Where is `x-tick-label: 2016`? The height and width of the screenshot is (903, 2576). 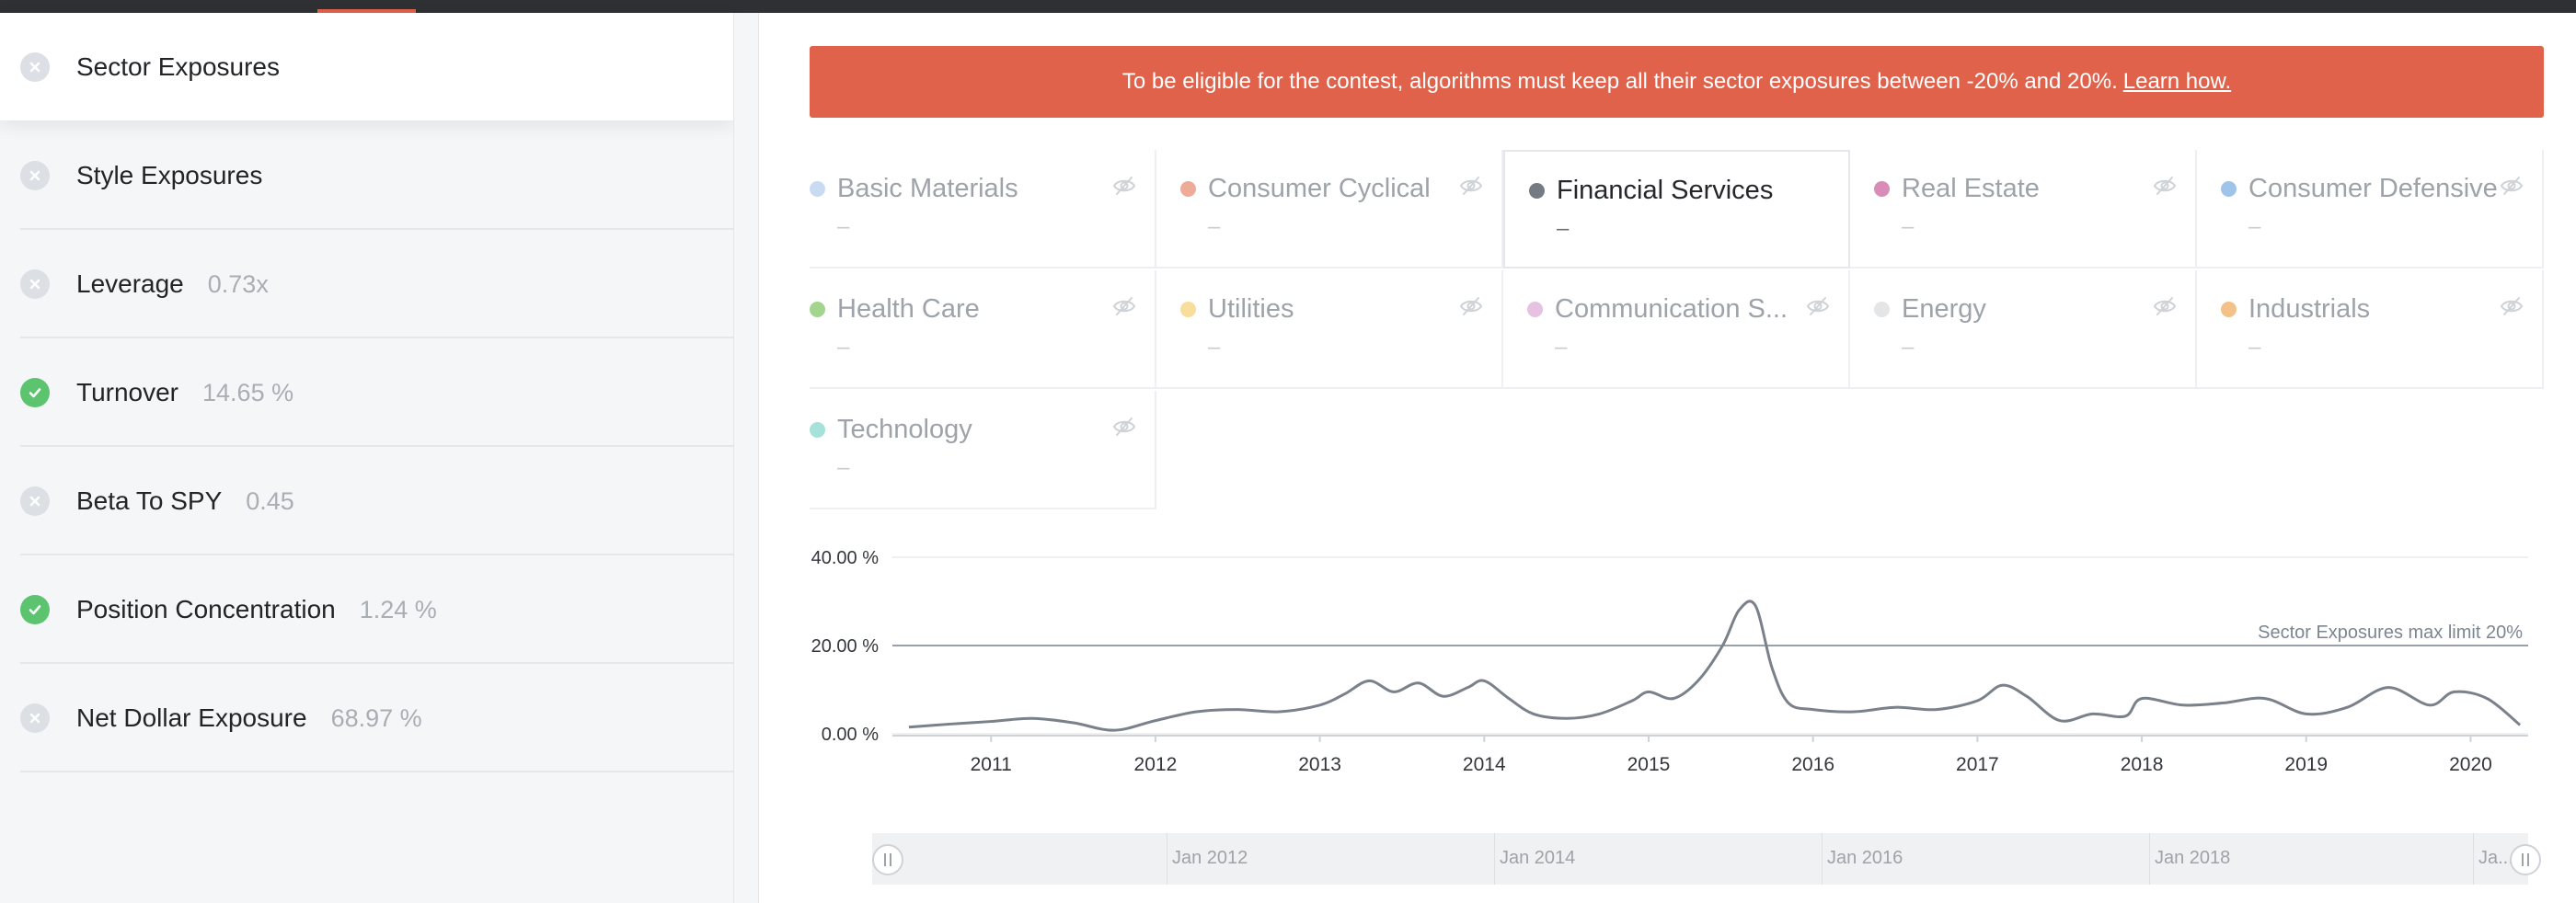
x-tick-label: 2016 is located at coordinates (1812, 764).